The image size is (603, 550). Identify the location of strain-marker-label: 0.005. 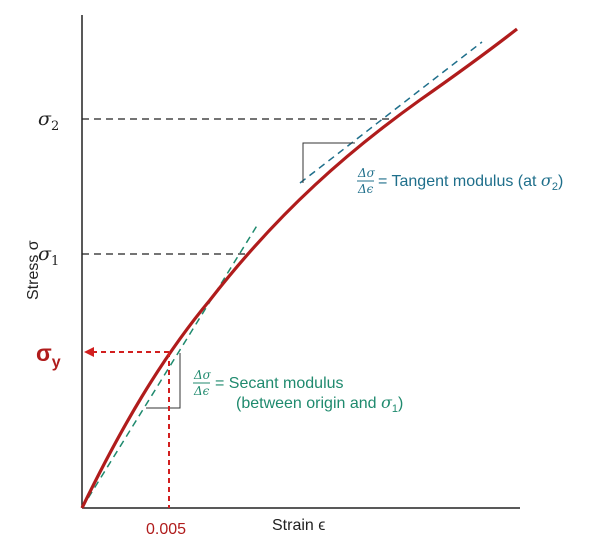
(166, 529).